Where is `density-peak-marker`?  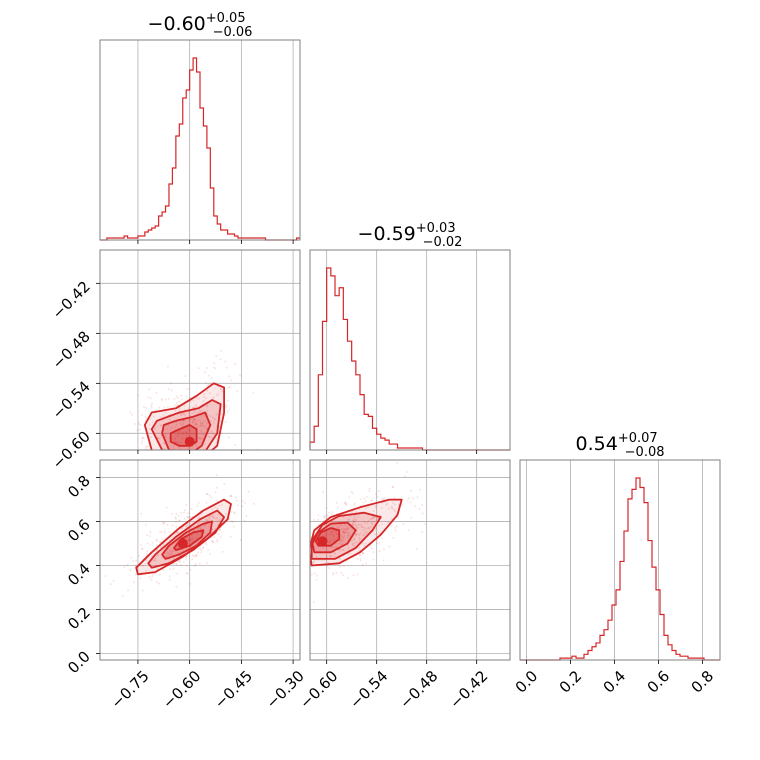
density-peak-marker is located at coordinates (182, 543).